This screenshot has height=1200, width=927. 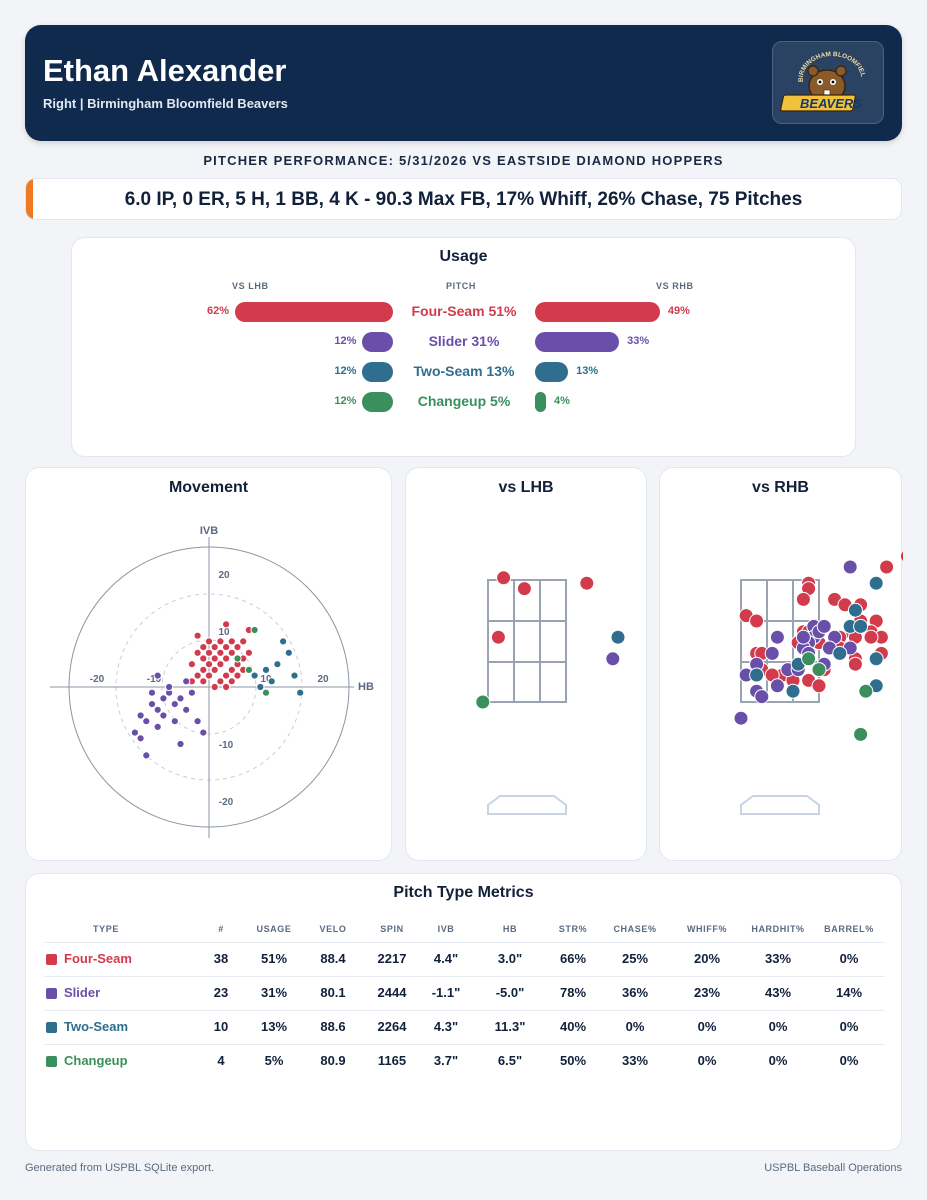 What do you see at coordinates (707, 1060) in the screenshot?
I see `metrics-cell-changeup-8: 0%` at bounding box center [707, 1060].